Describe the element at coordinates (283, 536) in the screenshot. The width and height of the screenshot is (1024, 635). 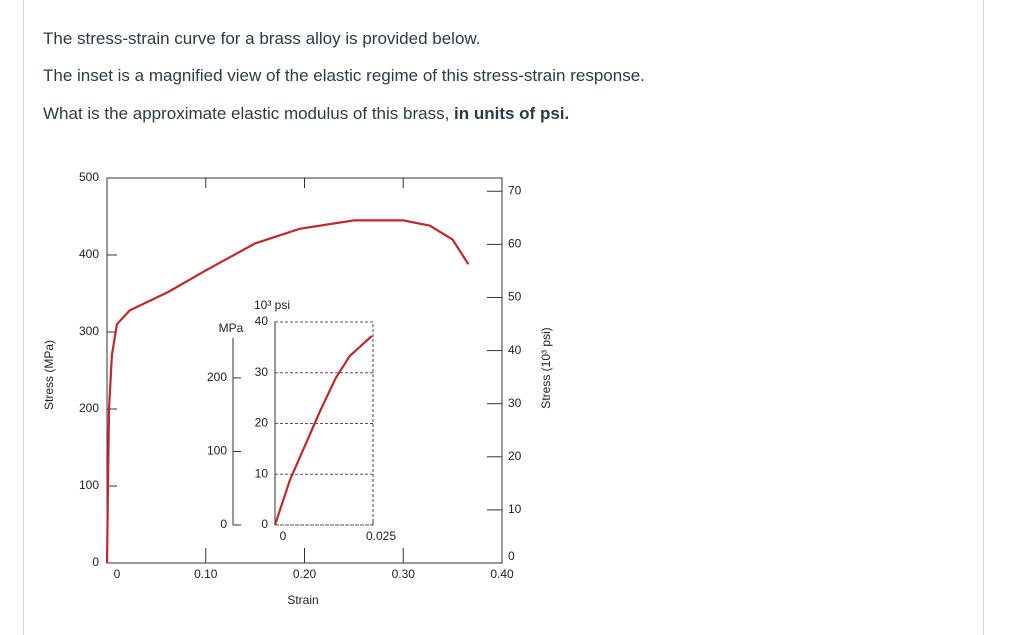
I see `inset-x-tick-label: 0` at that location.